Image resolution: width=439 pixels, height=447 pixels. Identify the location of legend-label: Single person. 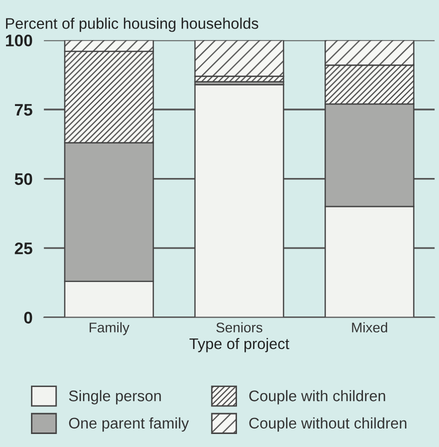
(115, 397).